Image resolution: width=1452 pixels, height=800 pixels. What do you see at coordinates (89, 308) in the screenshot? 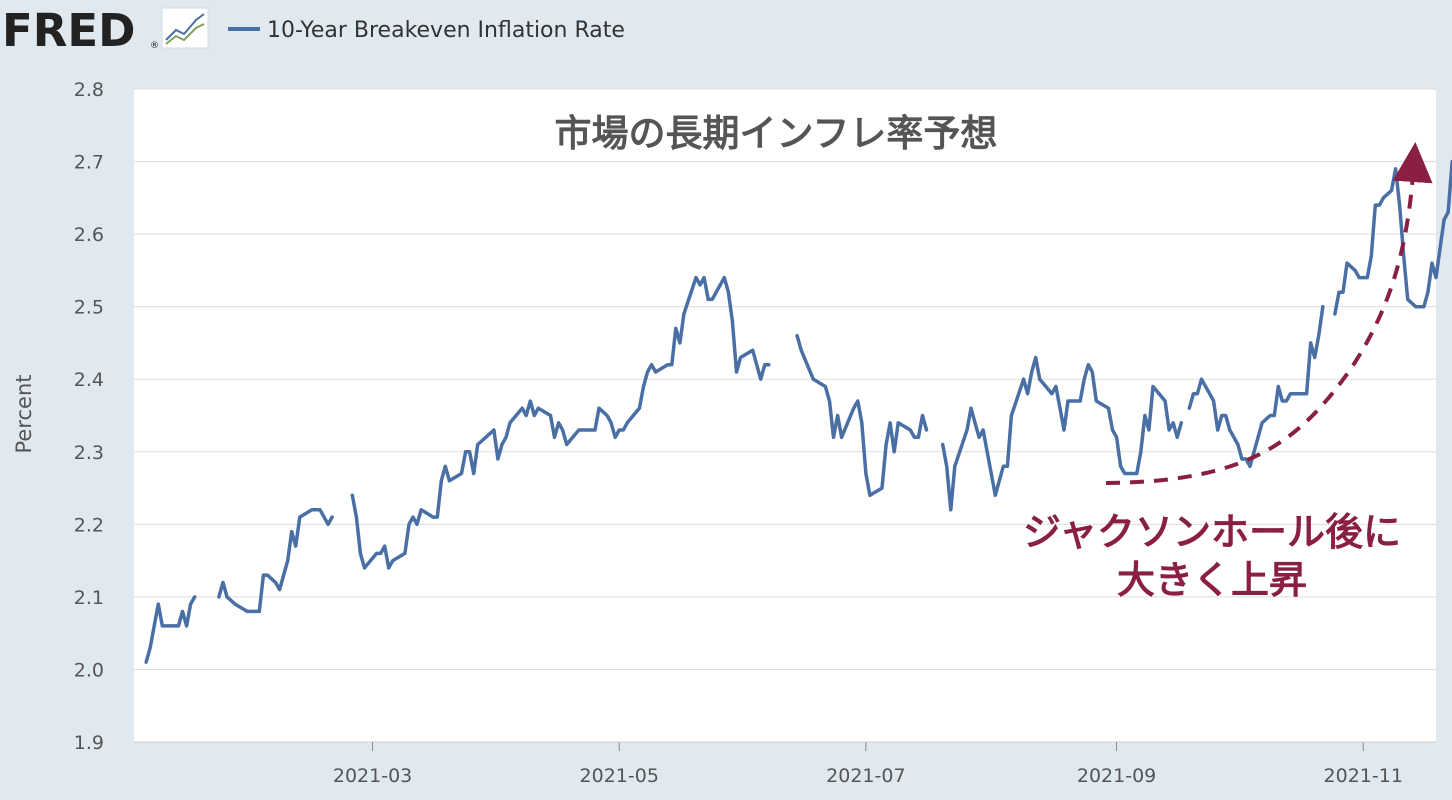
I see `y-tick-label: 2.5` at bounding box center [89, 308].